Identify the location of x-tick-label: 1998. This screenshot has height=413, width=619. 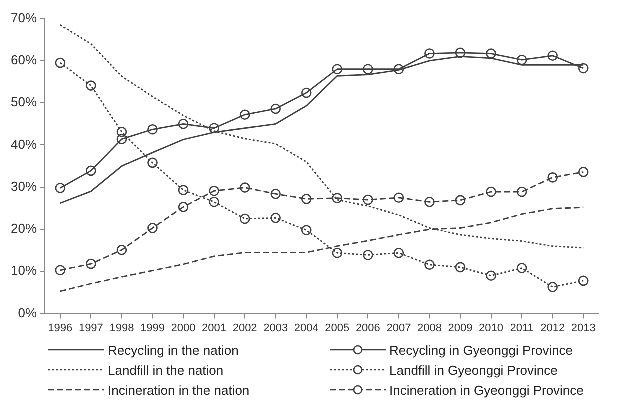
(122, 328).